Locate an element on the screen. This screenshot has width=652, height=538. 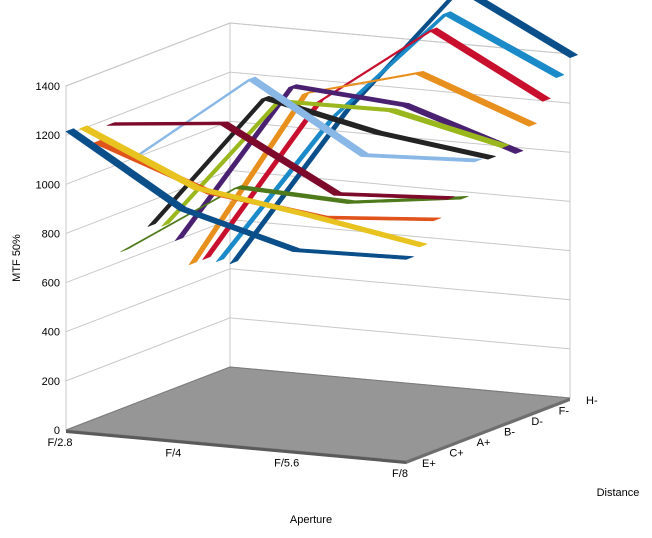
y-tick-label: 400 is located at coordinates (51, 333).